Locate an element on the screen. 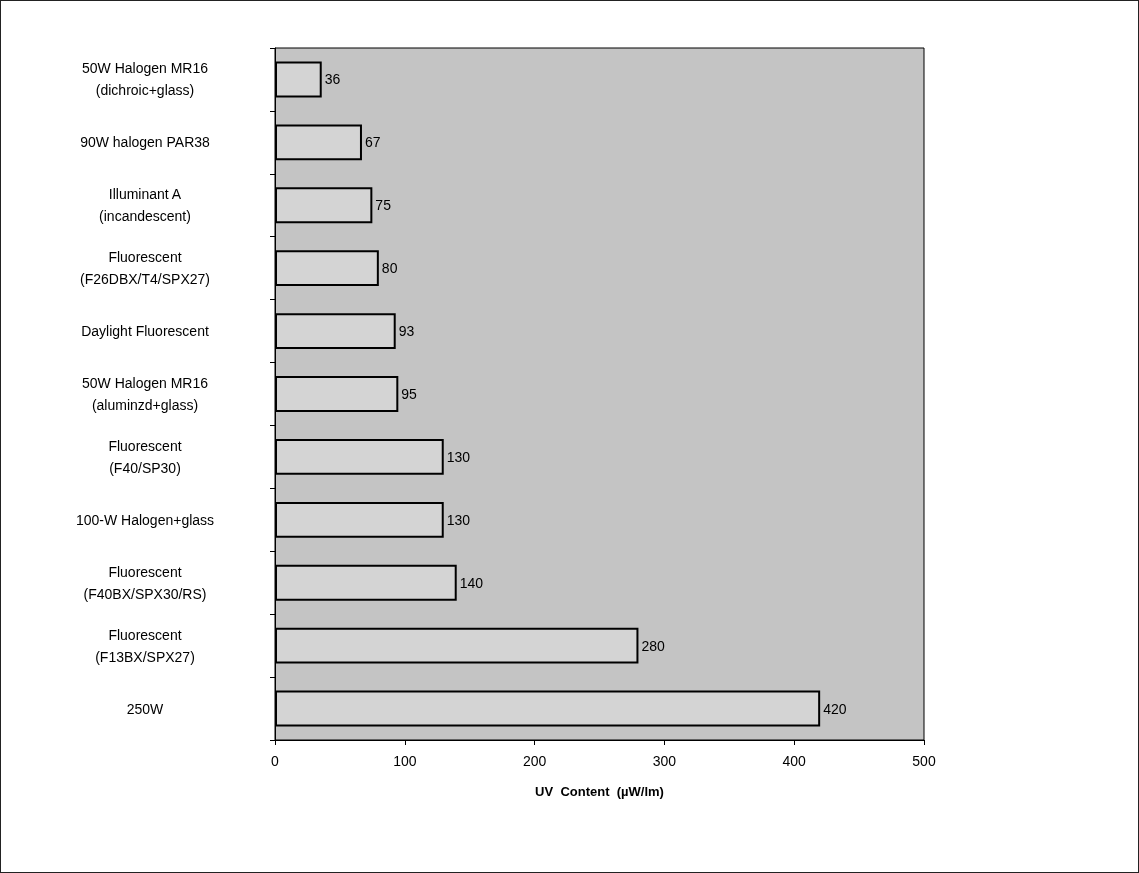 This screenshot has width=1139, height=873. data-label: 95 is located at coordinates (409, 394).